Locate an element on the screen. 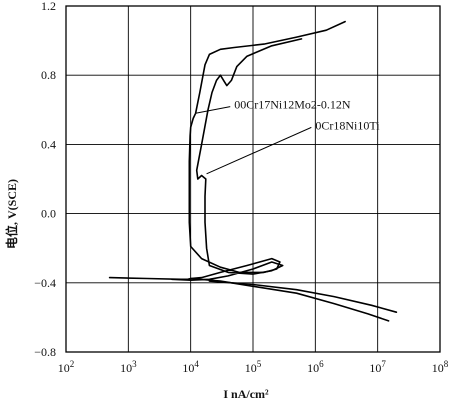 The width and height of the screenshot is (450, 404). y-tick-label: 1.2 is located at coordinates (48, 6).